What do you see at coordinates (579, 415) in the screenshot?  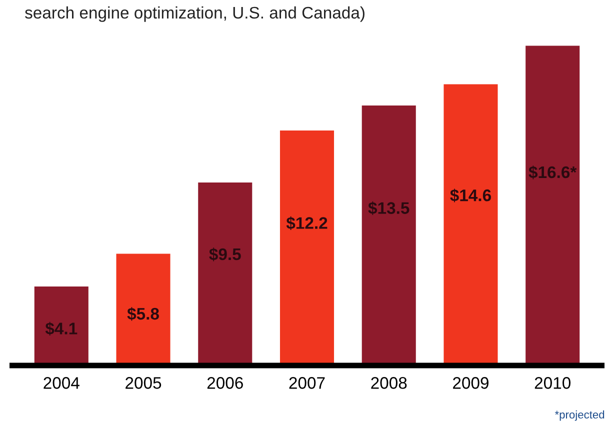 I see `text: *projected` at bounding box center [579, 415].